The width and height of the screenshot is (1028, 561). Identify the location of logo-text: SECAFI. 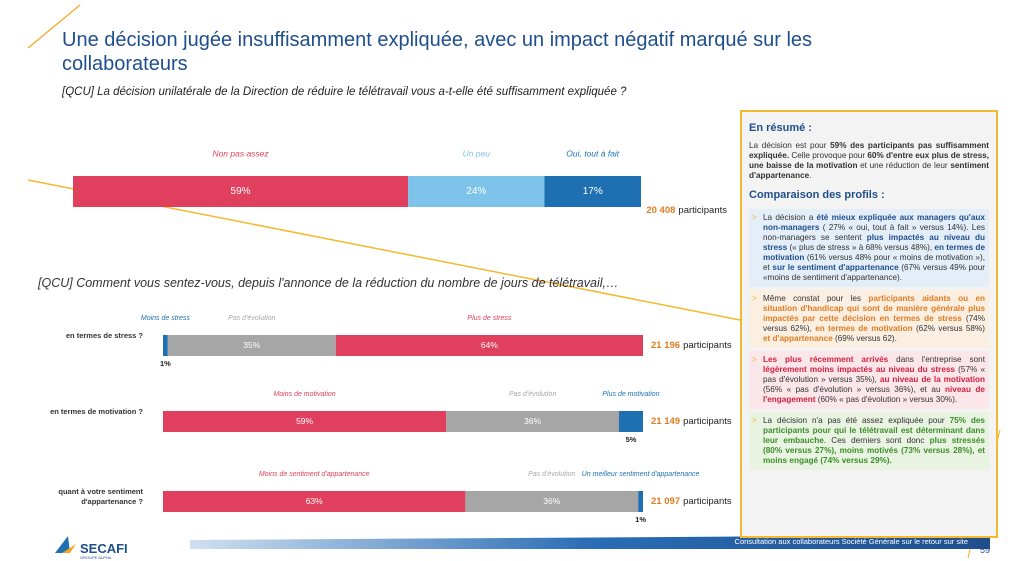
(104, 548).